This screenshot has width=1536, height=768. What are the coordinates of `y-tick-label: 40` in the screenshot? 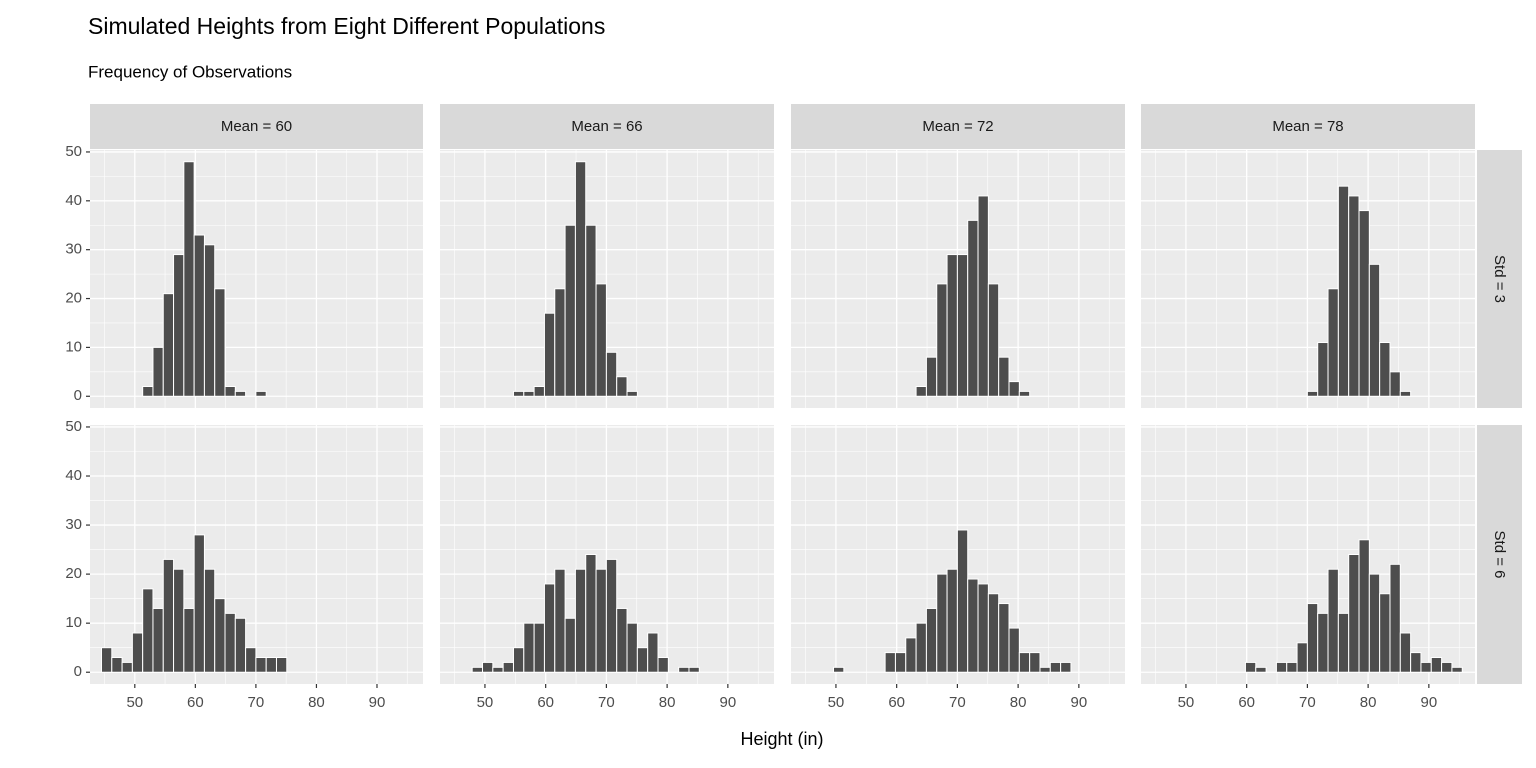 It's located at (73, 200).